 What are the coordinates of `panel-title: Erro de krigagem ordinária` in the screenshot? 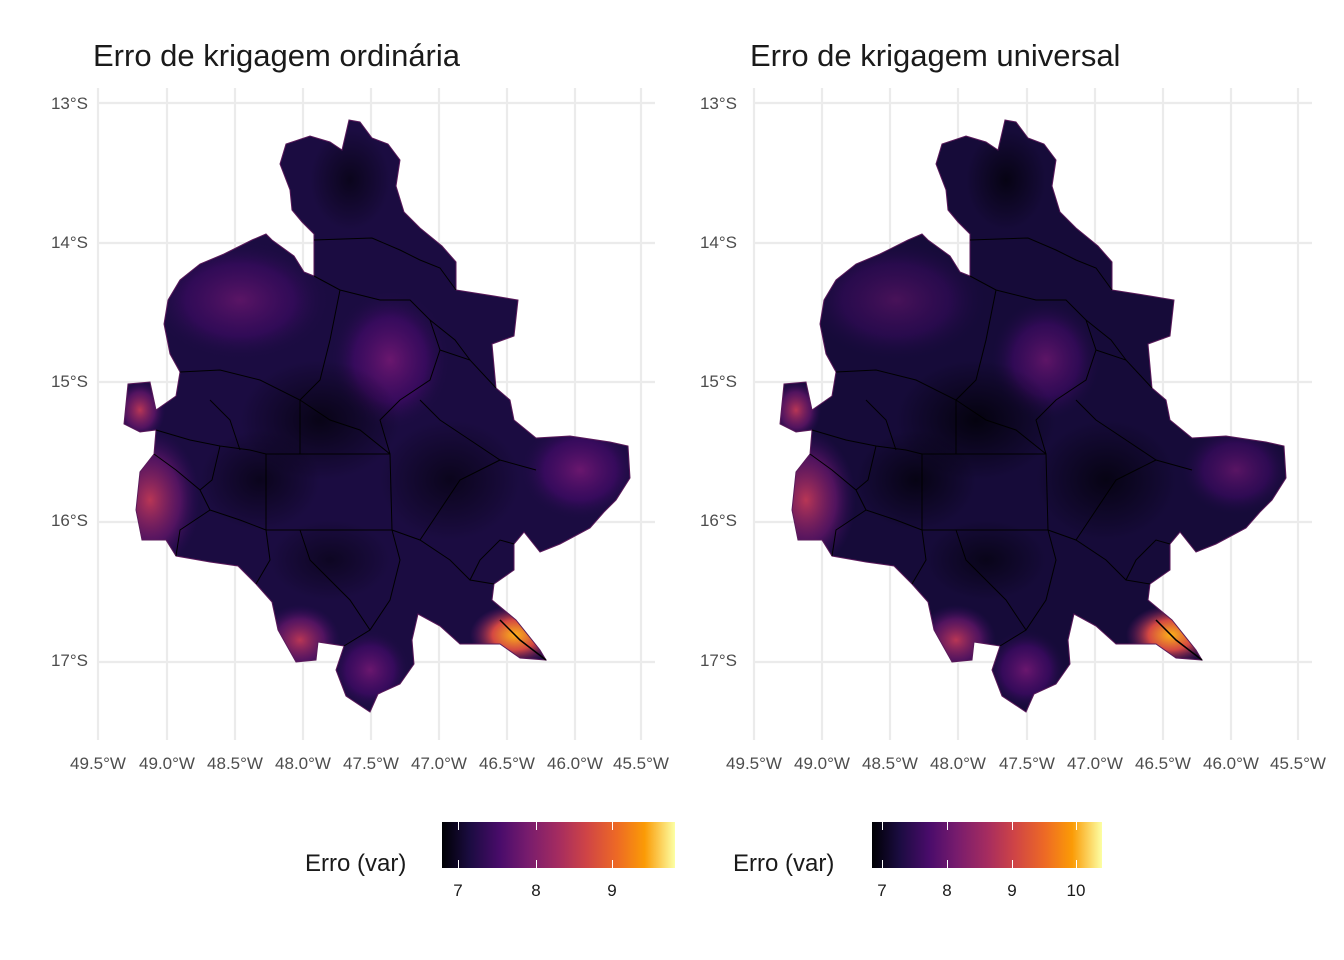 It's located at (277, 55).